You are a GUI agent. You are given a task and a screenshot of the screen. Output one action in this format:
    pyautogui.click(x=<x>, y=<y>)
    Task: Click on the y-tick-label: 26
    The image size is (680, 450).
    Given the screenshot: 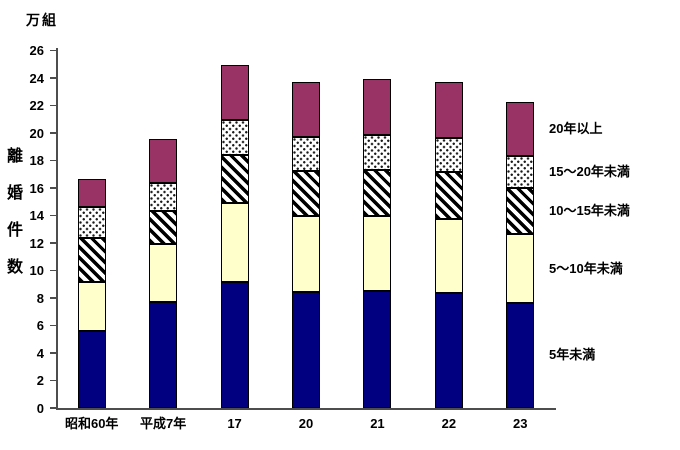 What is the action you would take?
    pyautogui.click(x=36, y=50)
    